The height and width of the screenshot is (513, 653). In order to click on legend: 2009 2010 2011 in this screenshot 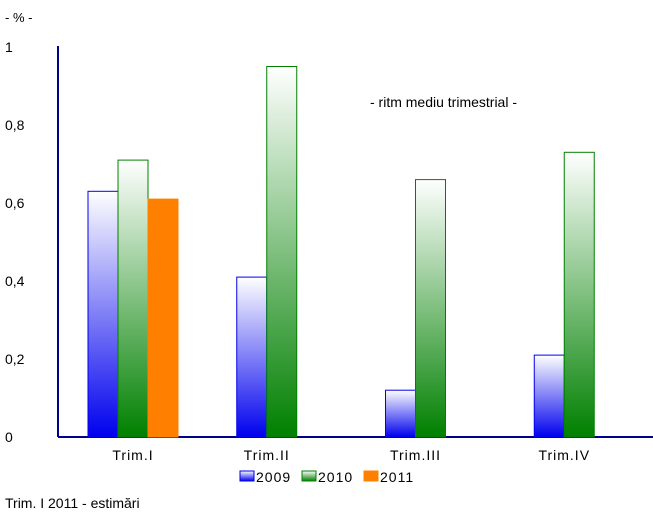, I will do `click(326, 477)`.